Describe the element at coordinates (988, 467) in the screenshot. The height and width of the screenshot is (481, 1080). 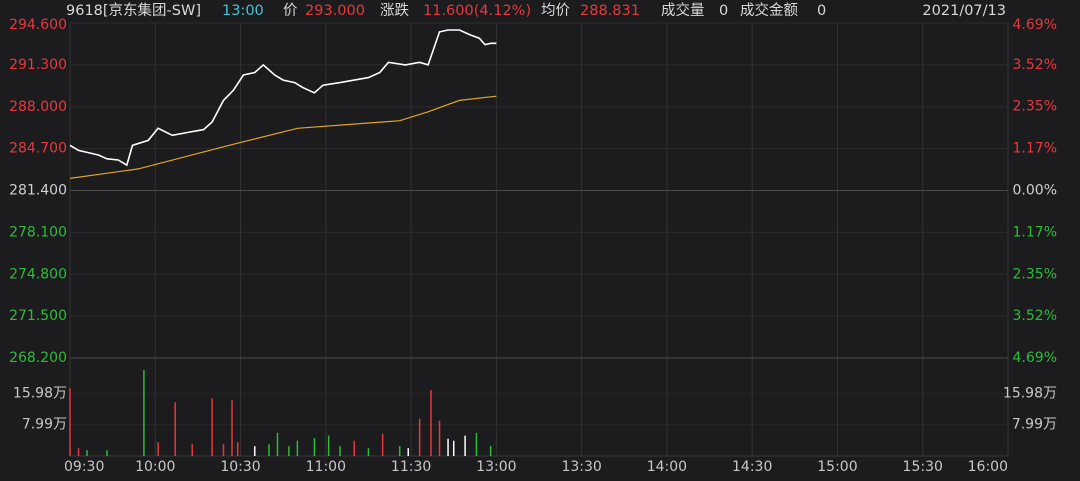
I see `x-tick-label: 16:00` at that location.